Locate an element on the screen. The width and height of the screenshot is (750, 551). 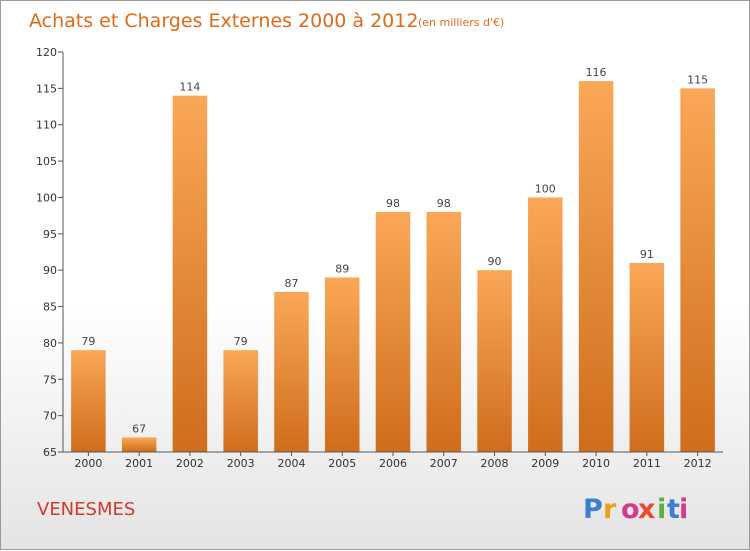
y-tick-label: 105 is located at coordinates (46, 161).